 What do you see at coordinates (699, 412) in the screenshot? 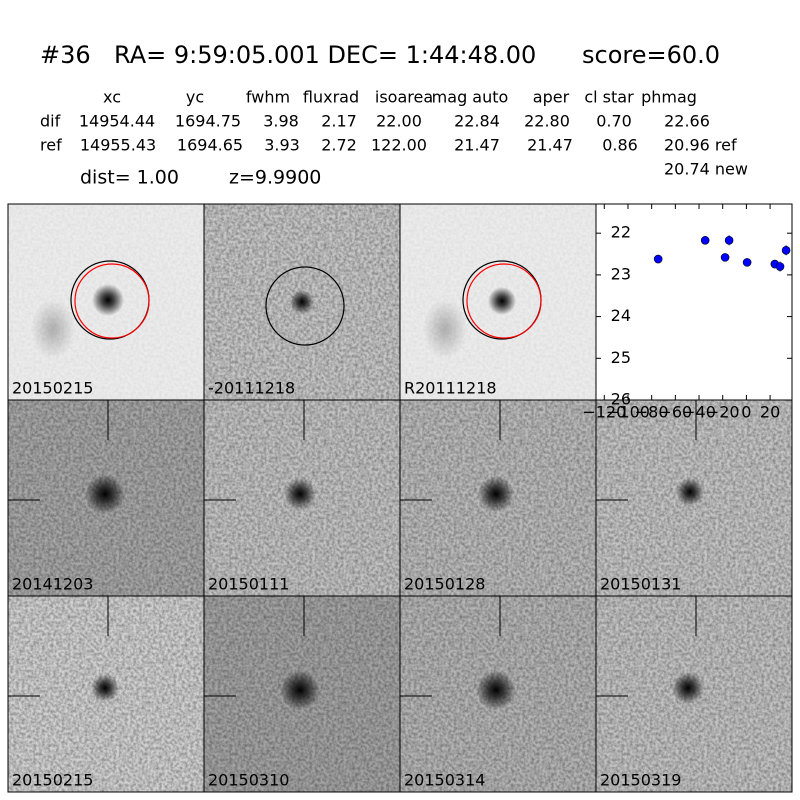
I see `x-tick-label: −40` at bounding box center [699, 412].